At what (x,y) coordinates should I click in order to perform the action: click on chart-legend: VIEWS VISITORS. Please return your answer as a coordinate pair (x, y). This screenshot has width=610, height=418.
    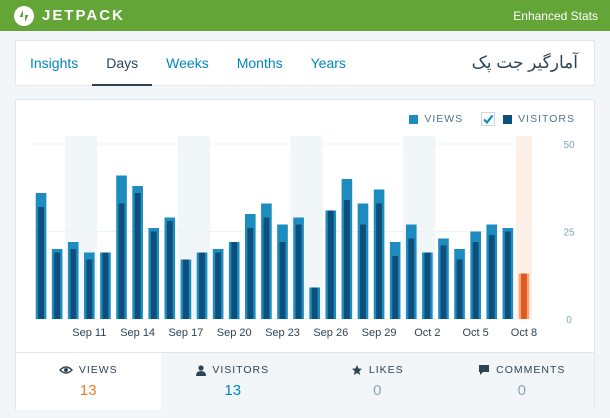
    Looking at the image, I should click on (492, 119).